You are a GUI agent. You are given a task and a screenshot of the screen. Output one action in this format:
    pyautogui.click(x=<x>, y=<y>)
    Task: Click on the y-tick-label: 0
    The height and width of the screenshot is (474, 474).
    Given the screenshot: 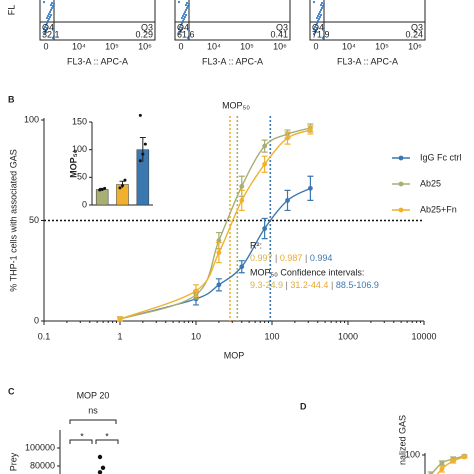 What is the action you would take?
    pyautogui.click(x=36, y=320)
    